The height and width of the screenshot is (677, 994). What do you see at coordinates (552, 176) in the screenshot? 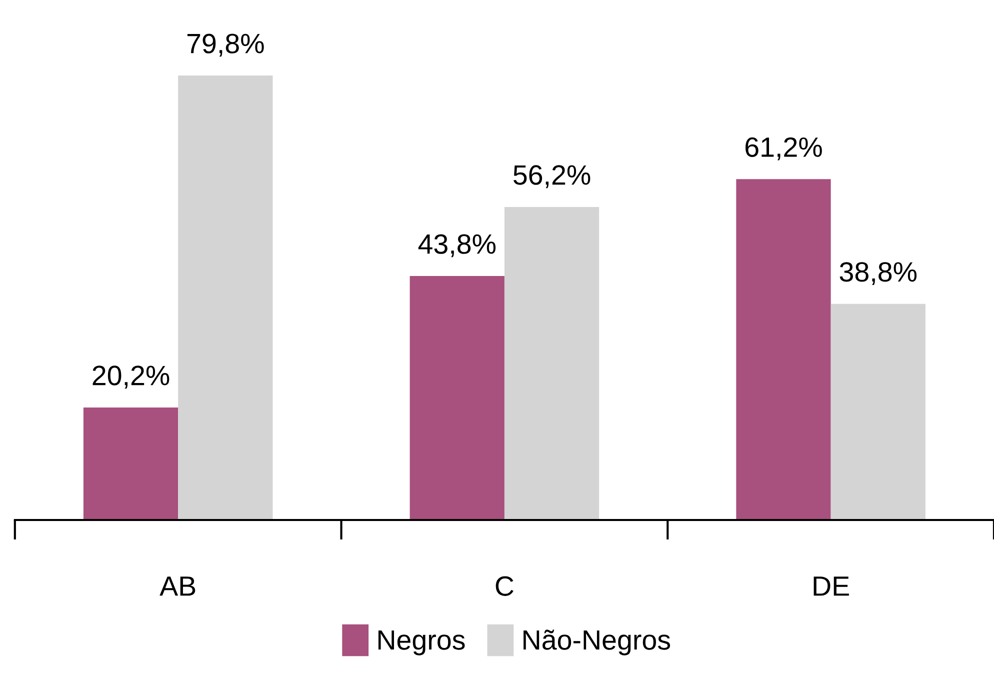
I see `data-label: 56,2%` at bounding box center [552, 176].